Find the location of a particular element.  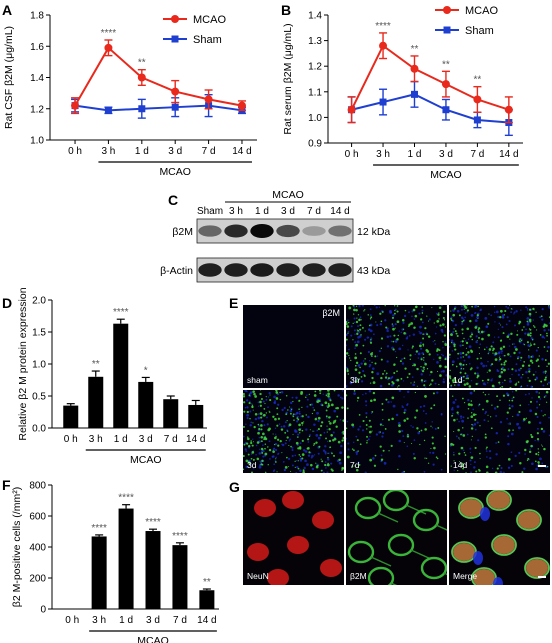

lane-label: Sham is located at coordinates (210, 211).